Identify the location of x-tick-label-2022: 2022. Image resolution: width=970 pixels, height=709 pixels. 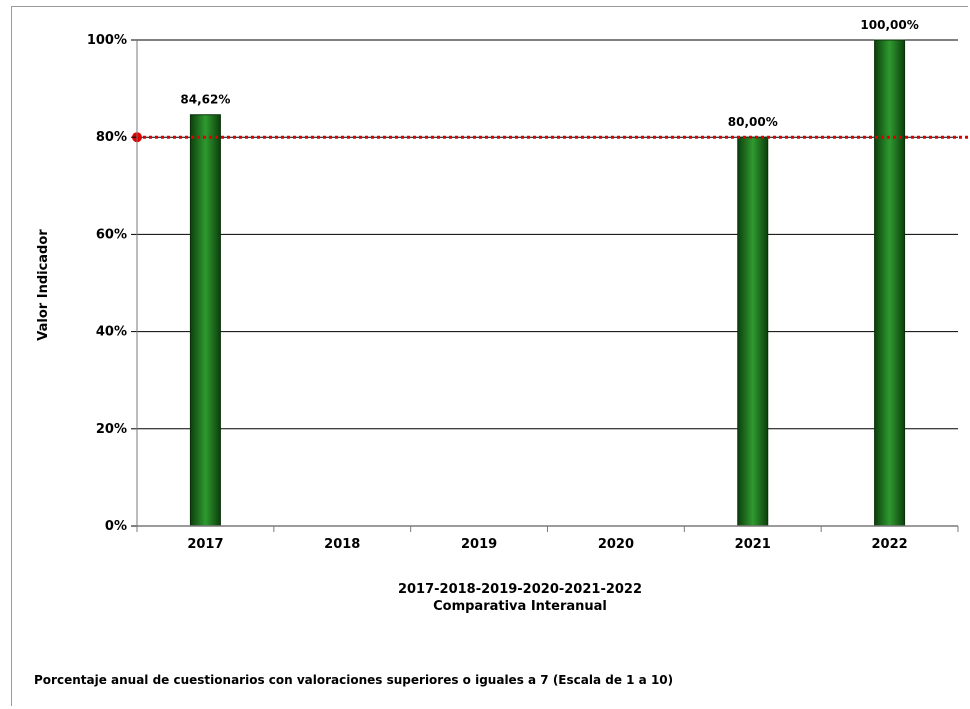
(889, 544).